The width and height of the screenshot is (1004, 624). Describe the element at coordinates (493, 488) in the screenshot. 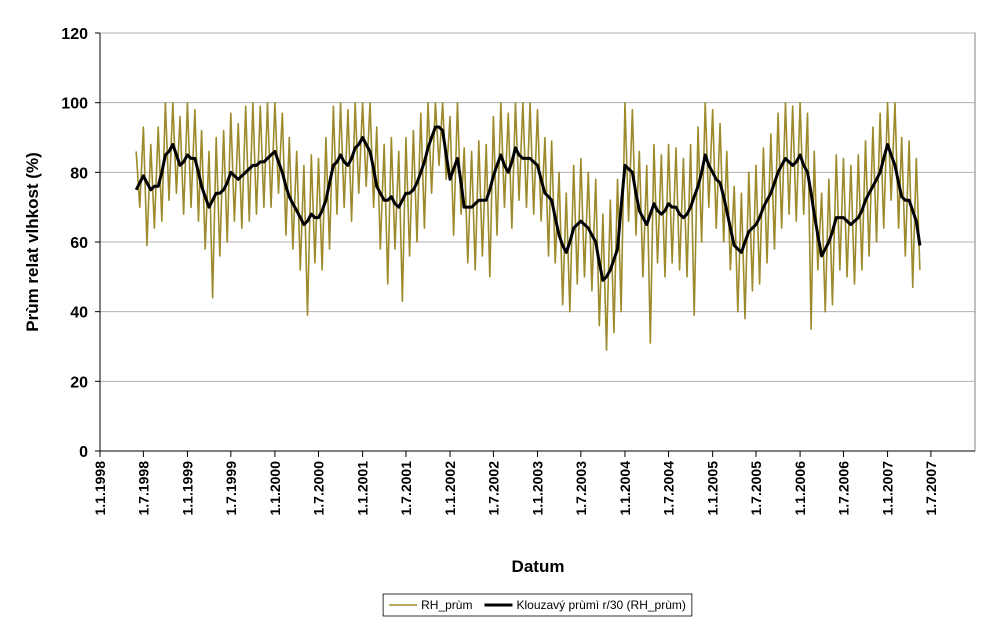

I see `x-tick-label: 1.7.2002` at that location.